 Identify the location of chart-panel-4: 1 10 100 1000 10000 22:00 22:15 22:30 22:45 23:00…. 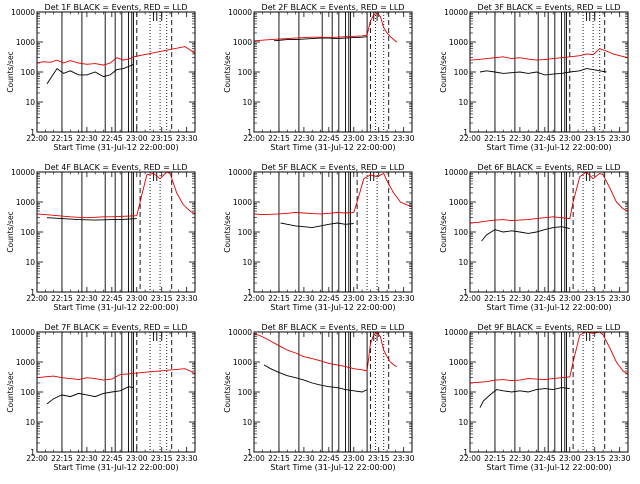
(102, 237).